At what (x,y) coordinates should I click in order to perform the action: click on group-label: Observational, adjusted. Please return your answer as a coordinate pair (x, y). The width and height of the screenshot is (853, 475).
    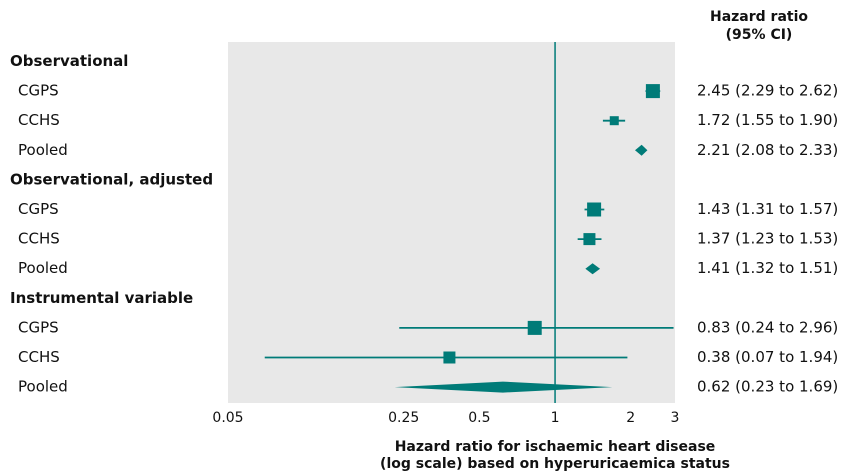
    Looking at the image, I should click on (111, 179).